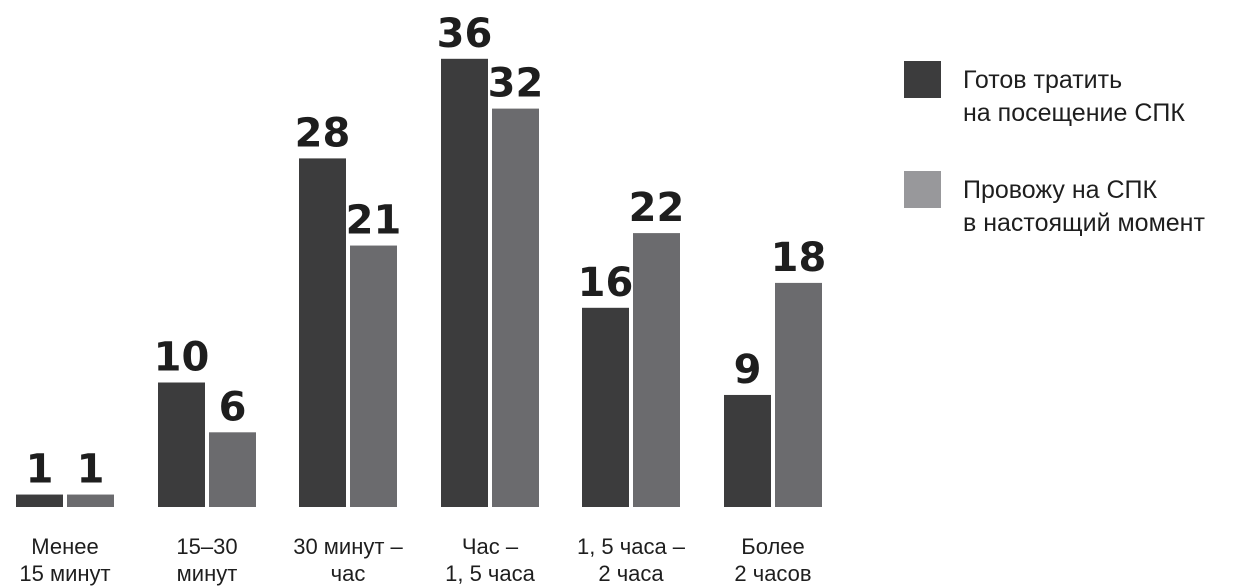 This screenshot has height=588, width=1252. Describe the element at coordinates (348, 546) in the screenshot. I see `category-label-3-line-1: 30 минут –` at that location.